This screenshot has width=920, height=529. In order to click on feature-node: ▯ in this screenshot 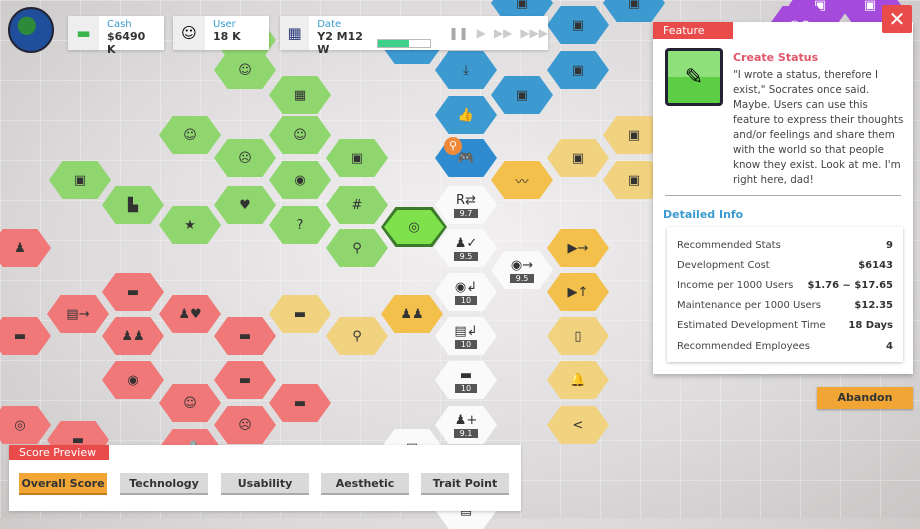, I will do `click(578, 336)`.